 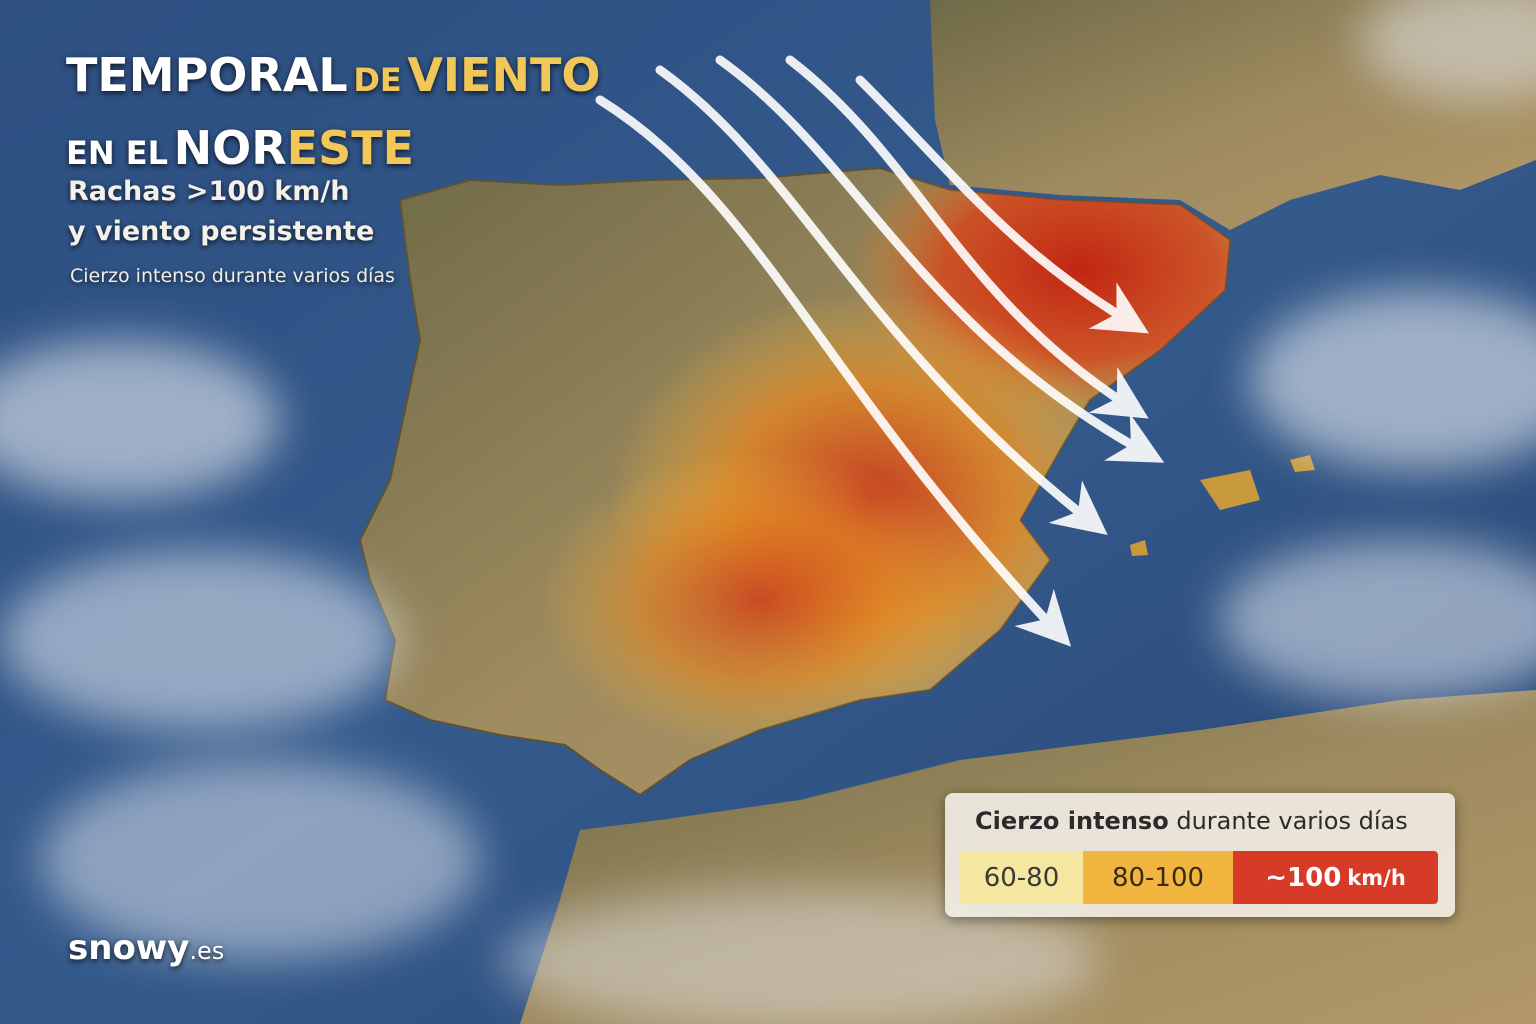 I want to click on legend-item: 60-80, so click(x=1021, y=877).